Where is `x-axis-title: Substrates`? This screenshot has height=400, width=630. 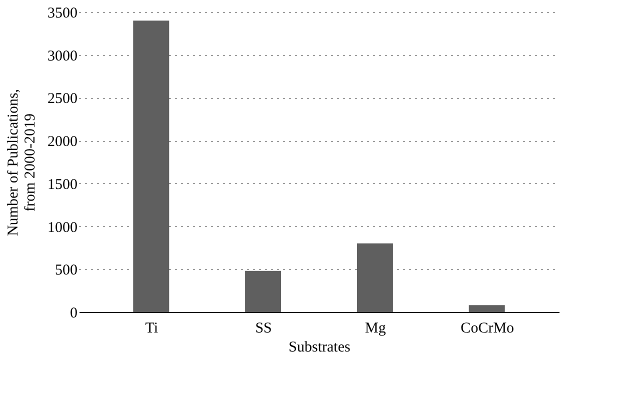
x-axis-title: Substrates is located at coordinates (319, 348).